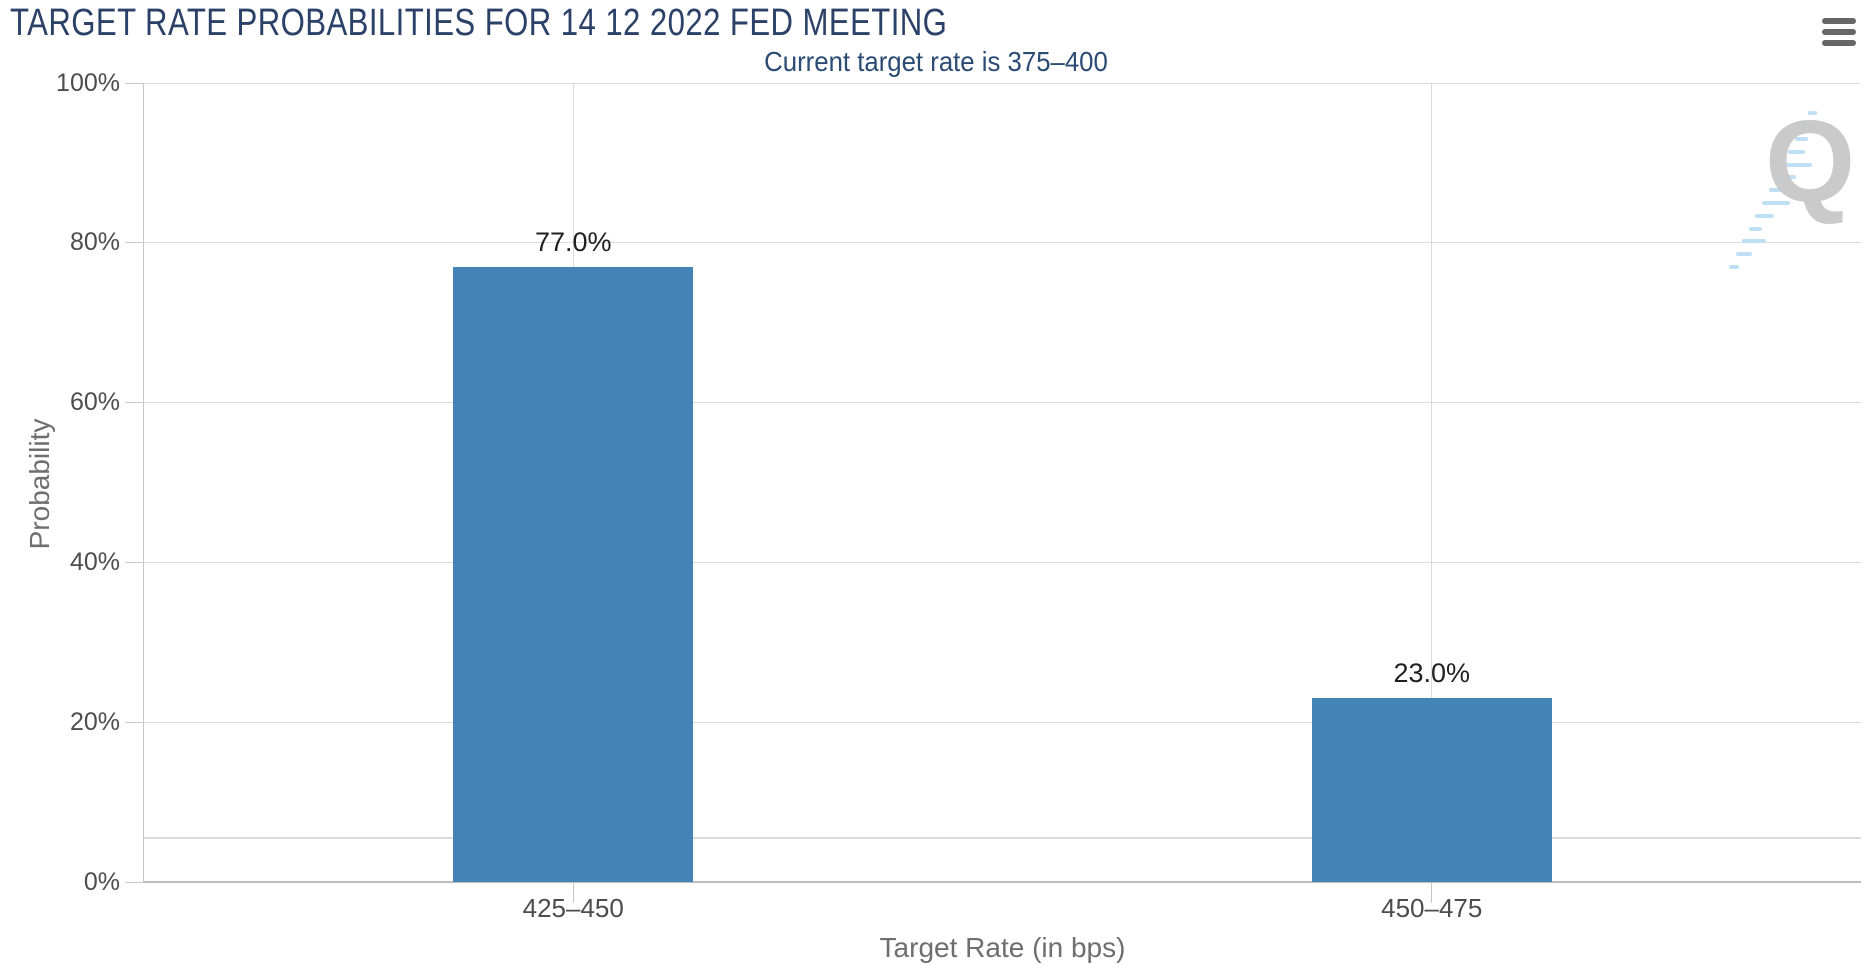  What do you see at coordinates (1432, 482) in the screenshot?
I see `v-gridline` at bounding box center [1432, 482].